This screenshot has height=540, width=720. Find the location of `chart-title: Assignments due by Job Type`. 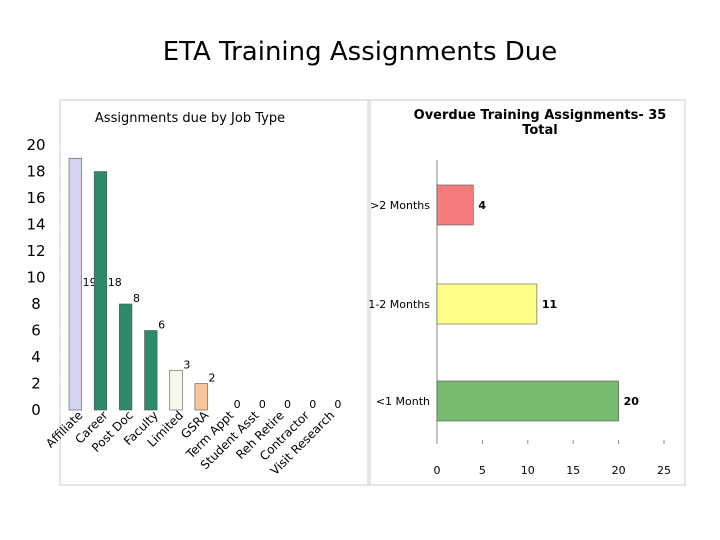

chart-title: Assignments due by Job Type is located at coordinates (190, 118).